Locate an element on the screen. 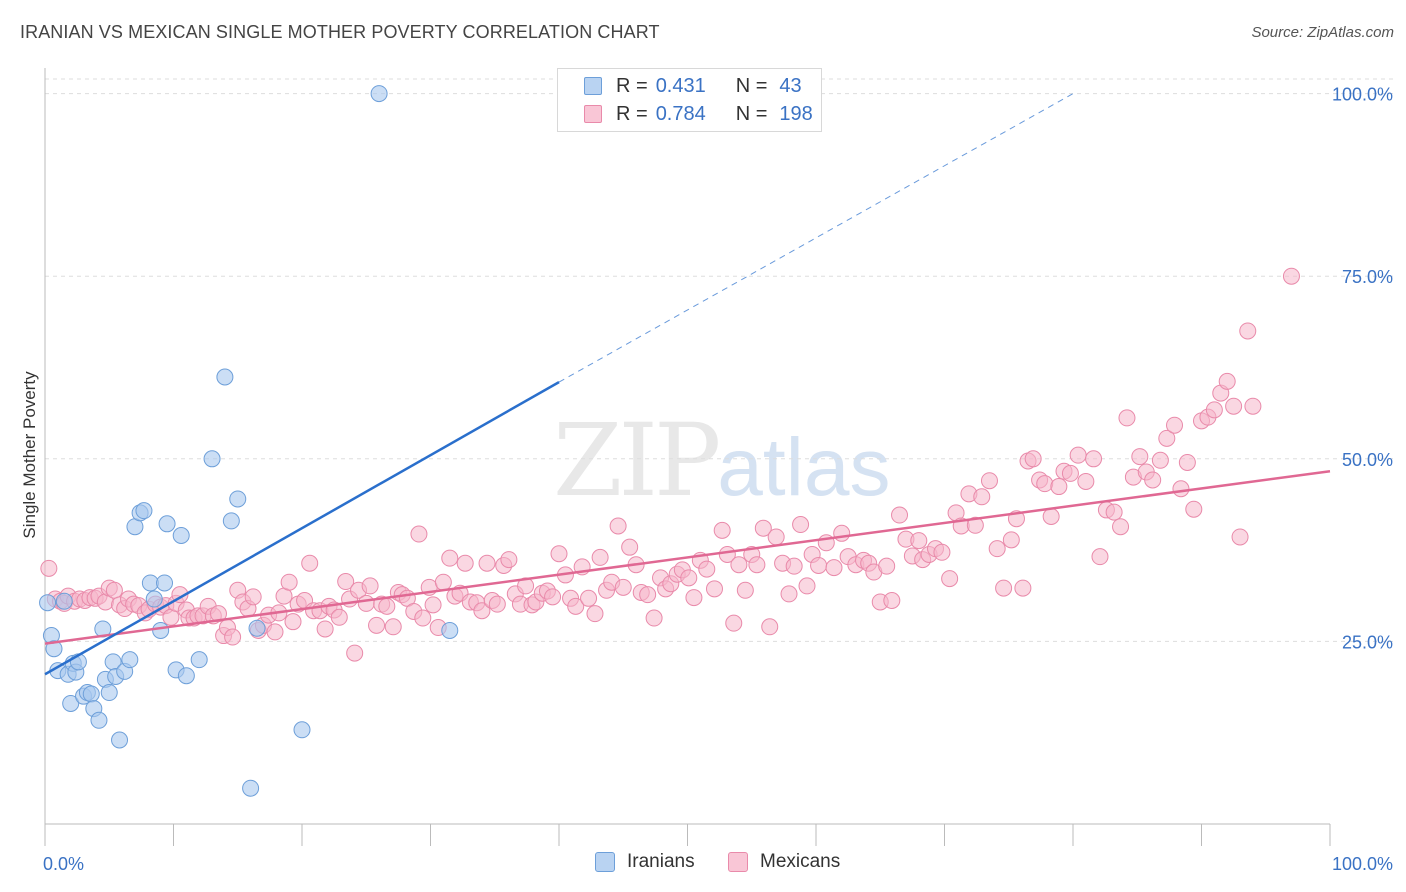  n-label: N = is located at coordinates (751, 85).